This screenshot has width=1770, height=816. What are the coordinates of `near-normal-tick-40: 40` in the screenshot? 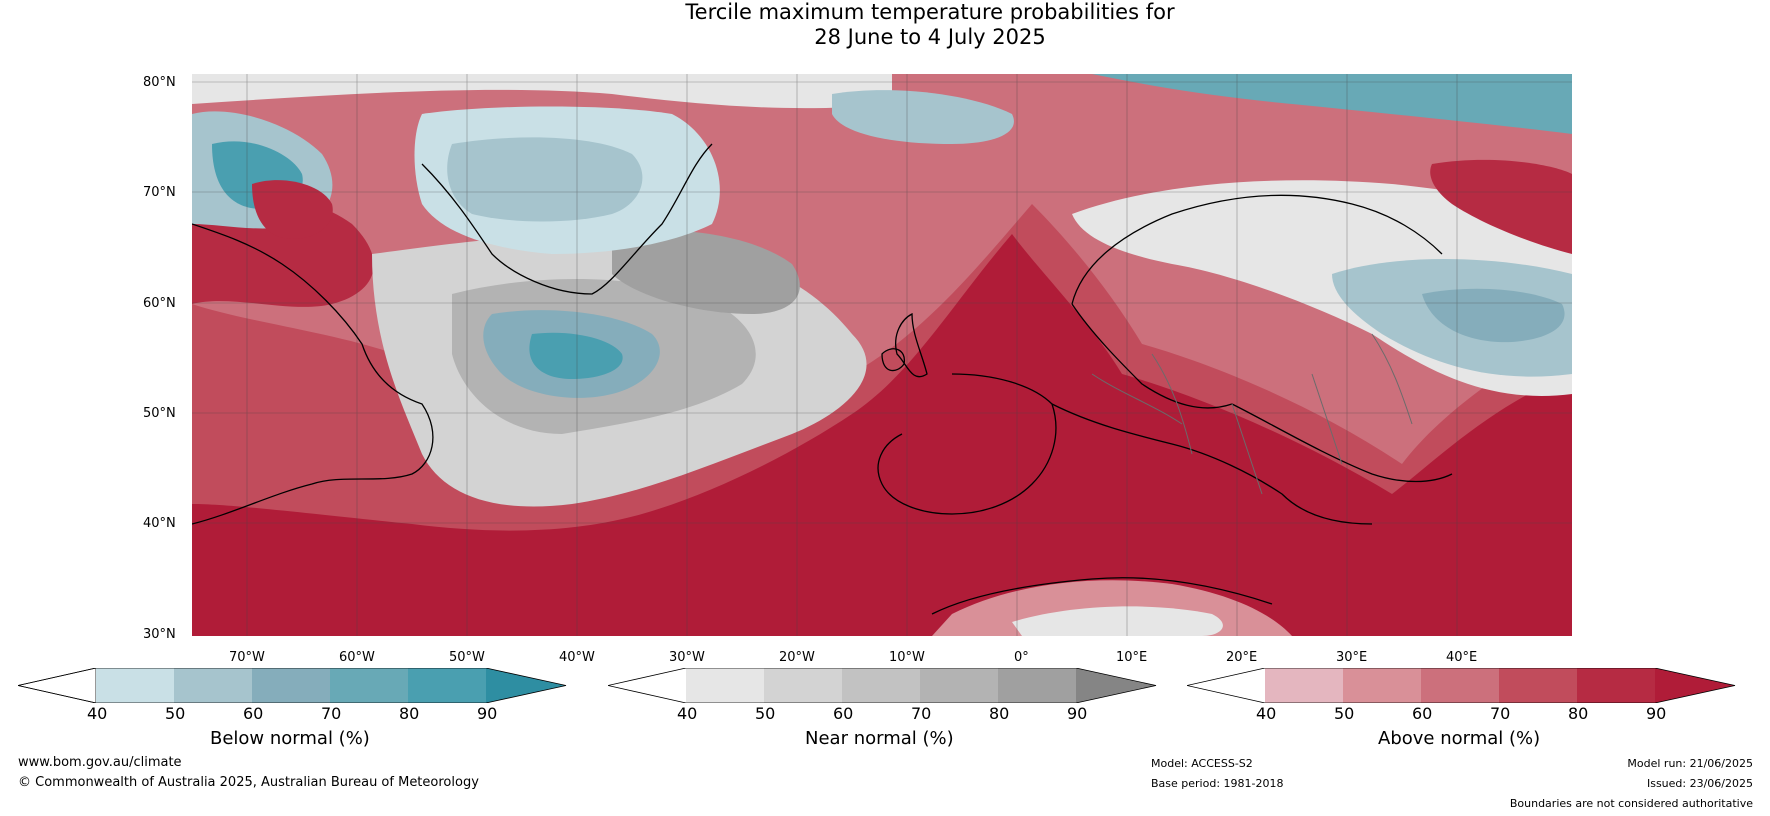 It's located at (687, 713).